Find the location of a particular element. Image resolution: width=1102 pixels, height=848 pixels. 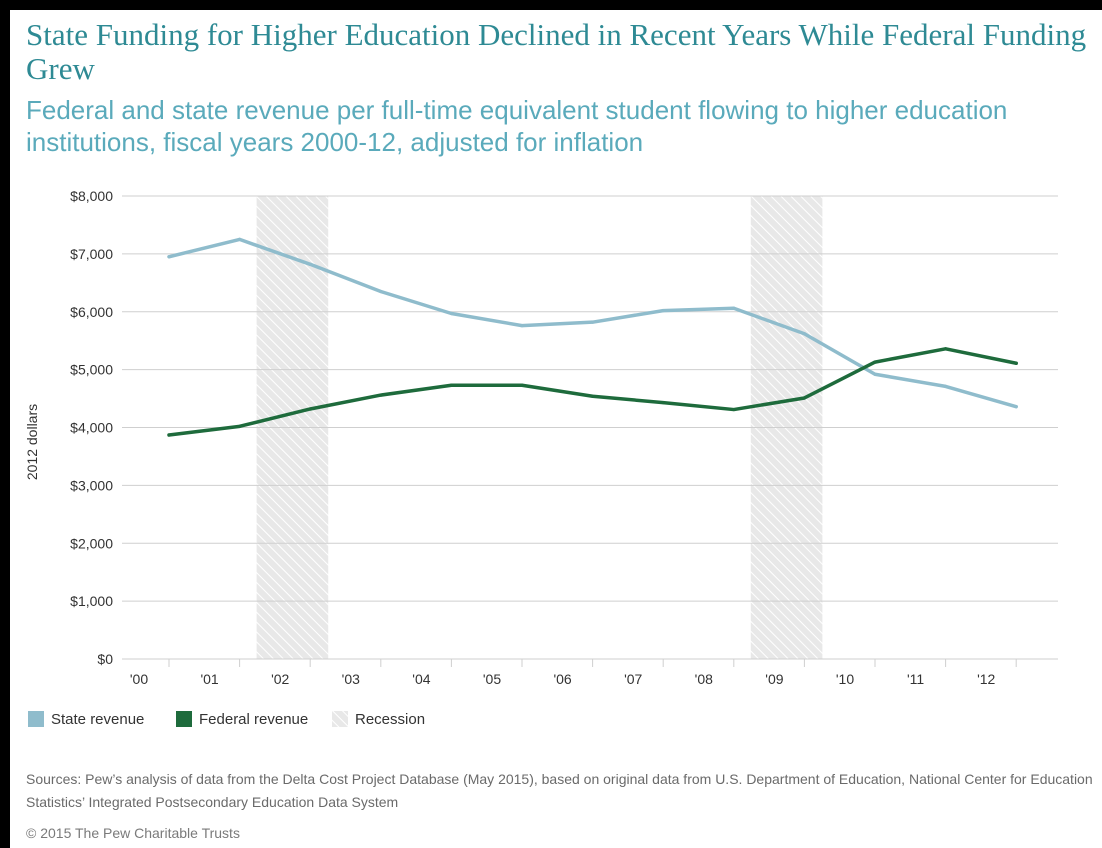

y-tick-label: $1,000 is located at coordinates (91, 601).